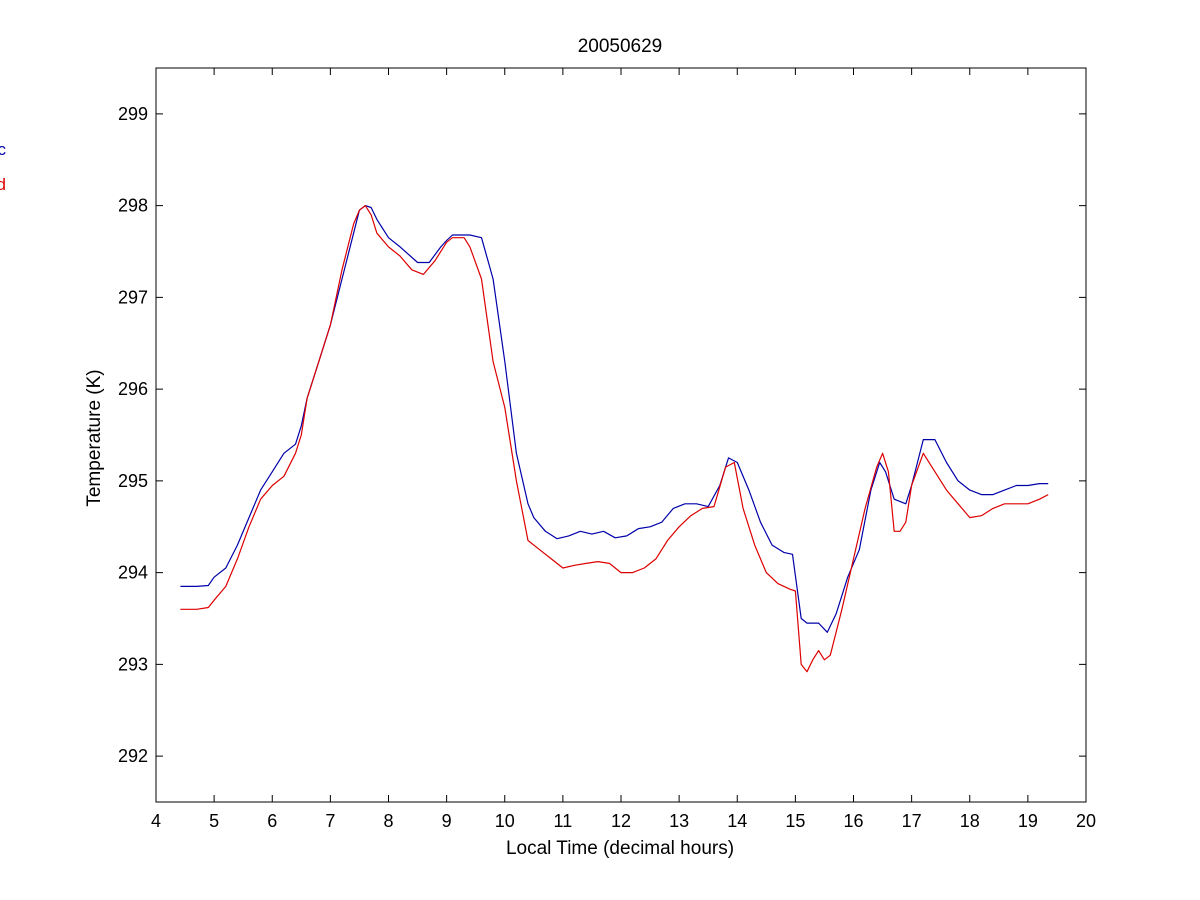 The width and height of the screenshot is (1200, 900). What do you see at coordinates (133, 114) in the screenshot?
I see `y-tick-label: 299` at bounding box center [133, 114].